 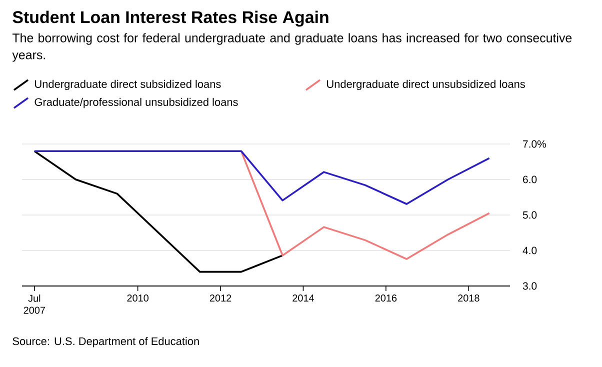 I want to click on y-tick-label: 7.0%, so click(x=534, y=144).